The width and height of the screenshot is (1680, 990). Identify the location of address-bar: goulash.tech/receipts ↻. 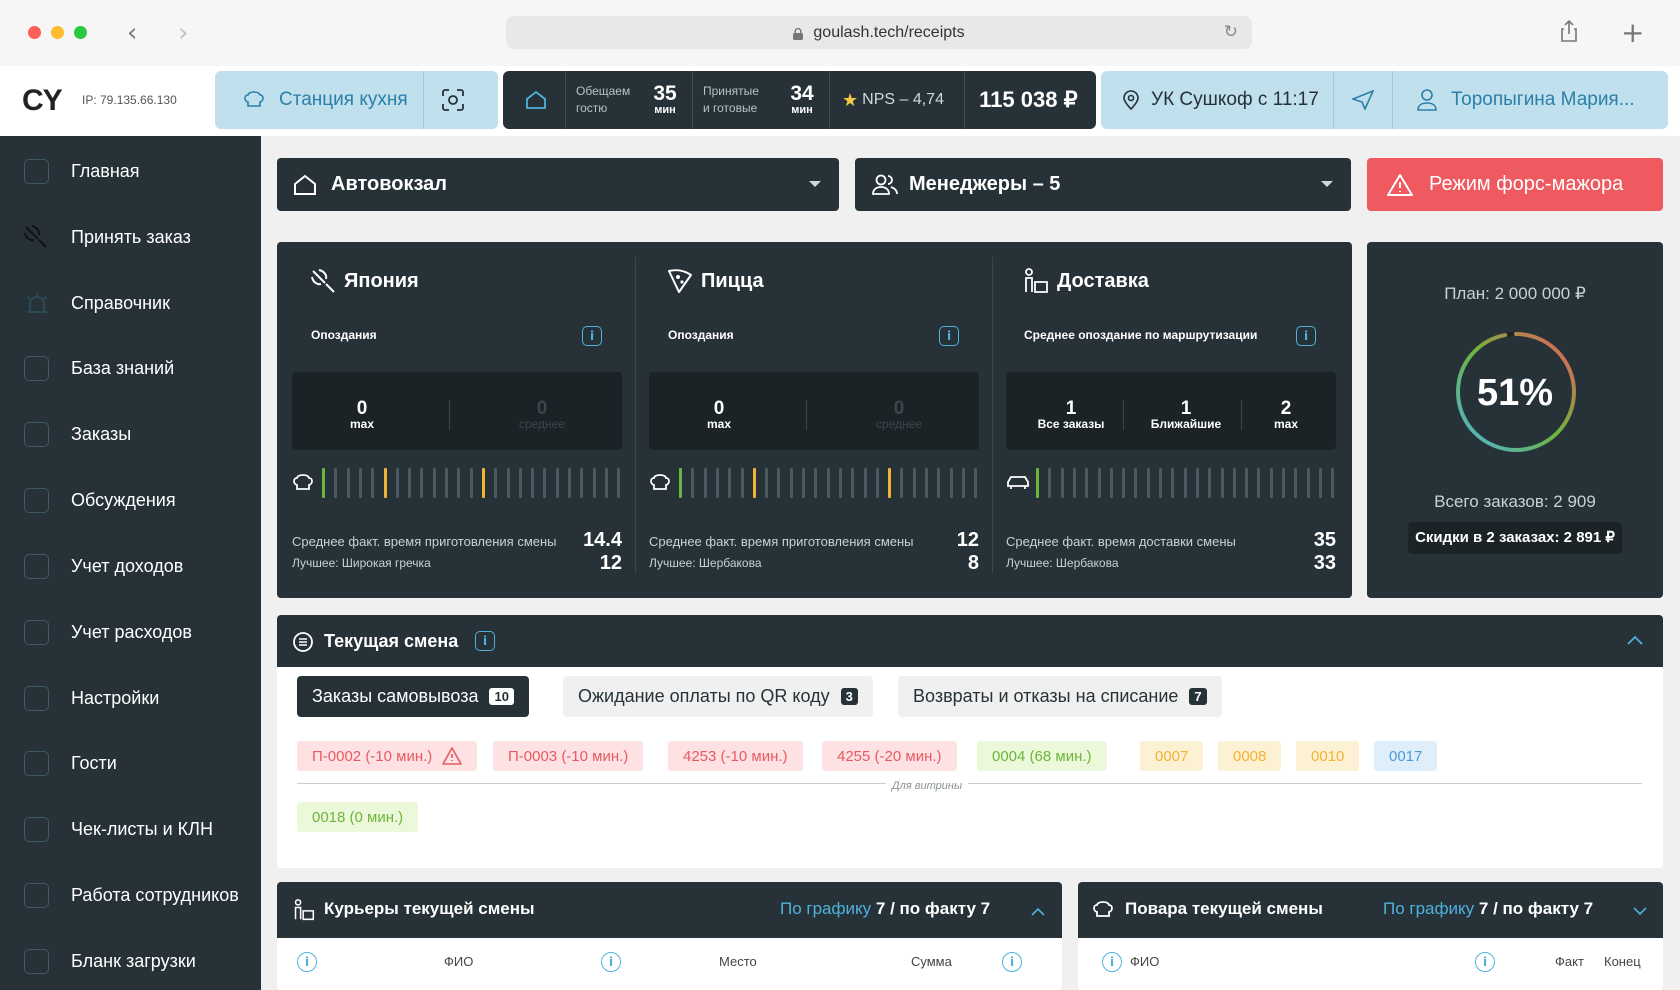
(879, 32).